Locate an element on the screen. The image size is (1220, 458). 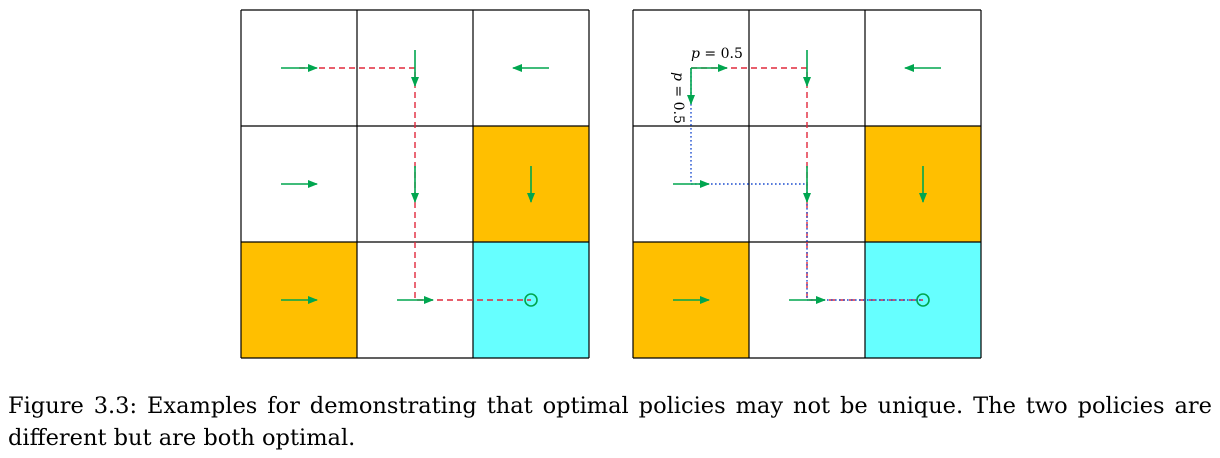
probability-label-right: p = 0.5 is located at coordinates (717, 54).